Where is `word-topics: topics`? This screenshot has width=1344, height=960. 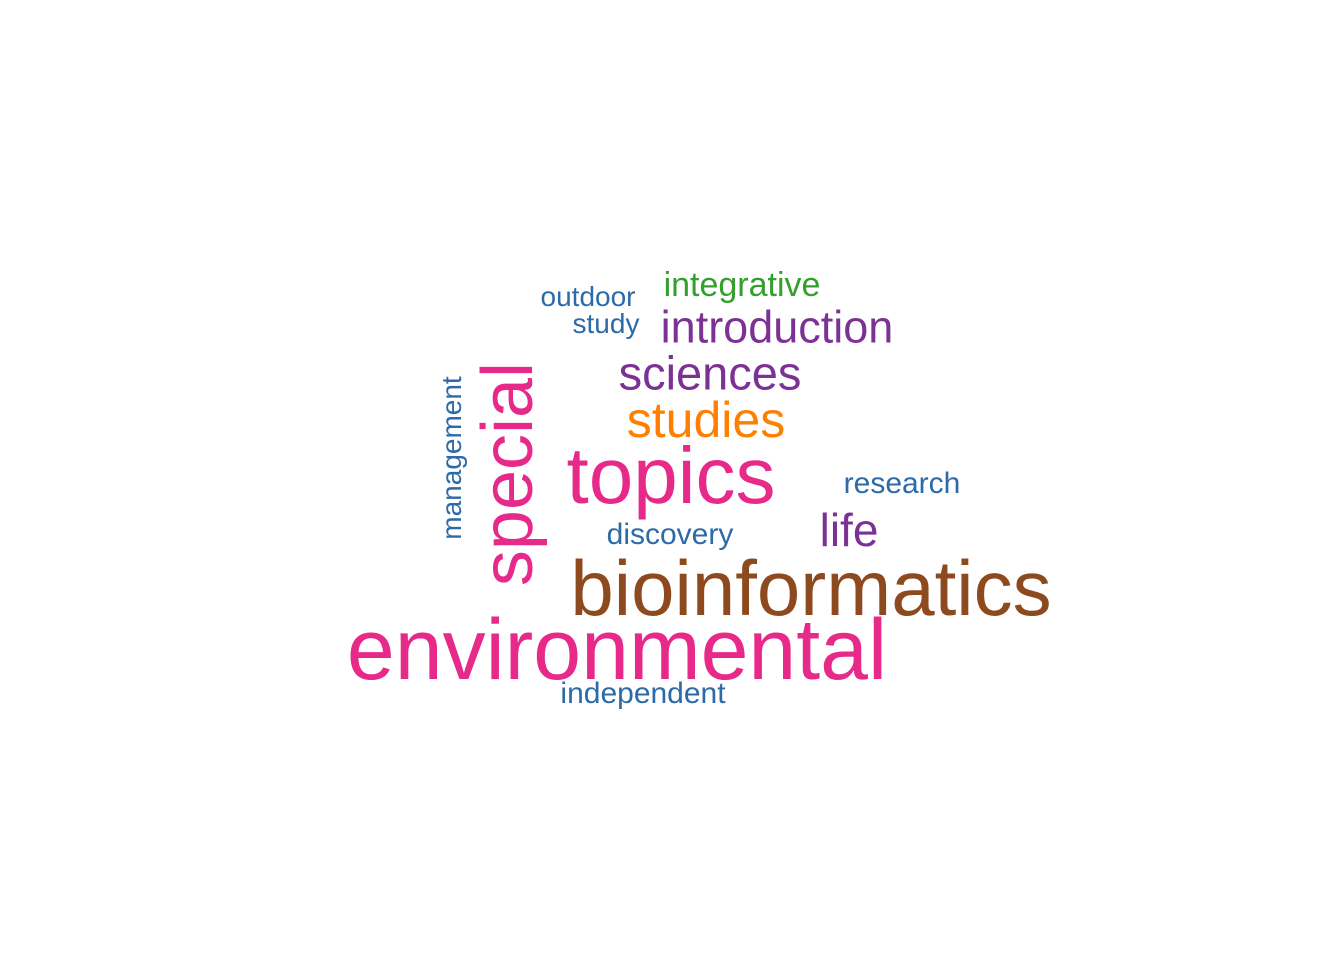
word-topics: topics is located at coordinates (671, 475).